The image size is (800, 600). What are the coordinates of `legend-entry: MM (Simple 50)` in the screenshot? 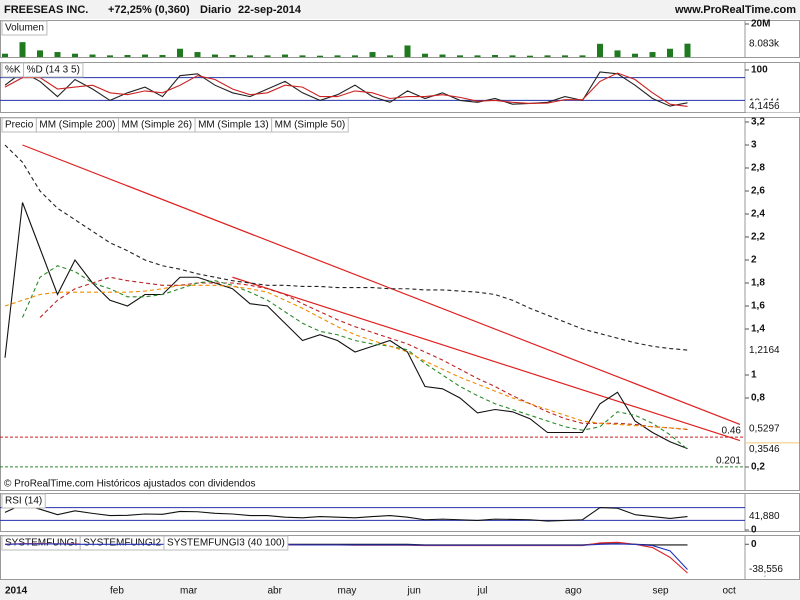 It's located at (310, 125).